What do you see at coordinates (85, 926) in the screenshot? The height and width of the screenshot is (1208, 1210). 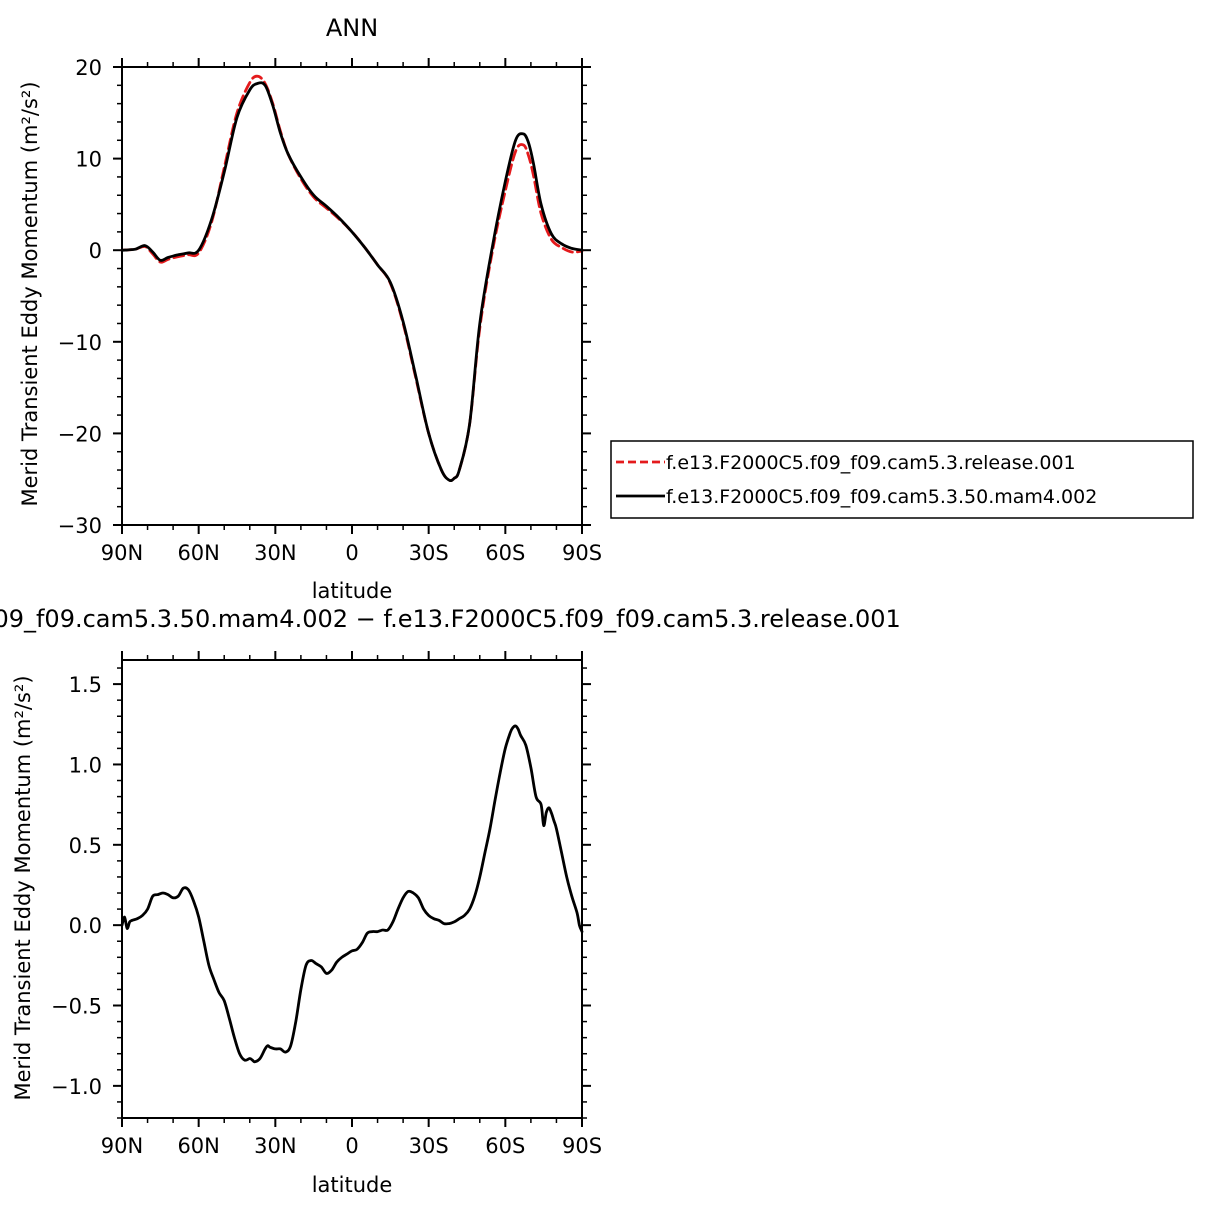 I see `y-tick-label: 0.0` at bounding box center [85, 926].